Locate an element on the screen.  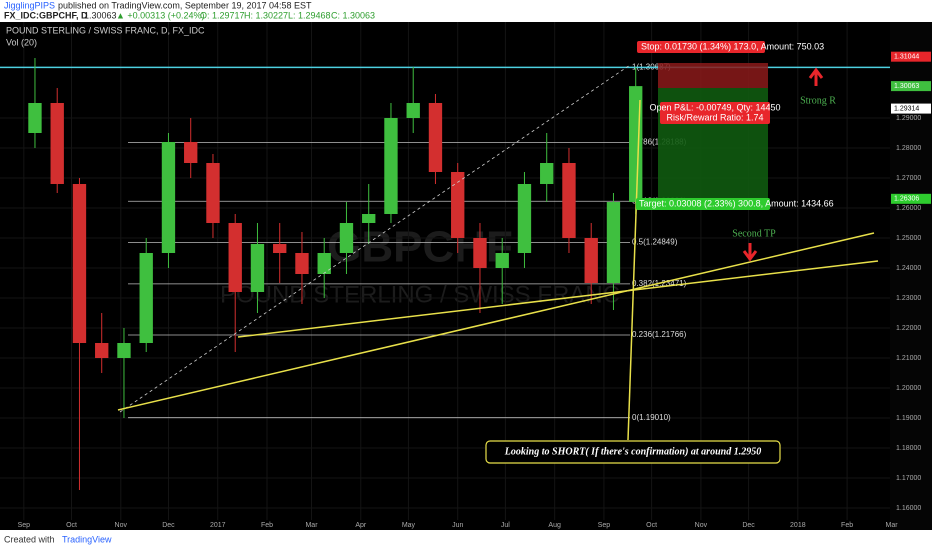
footer-bg is located at coordinates (466, 540).